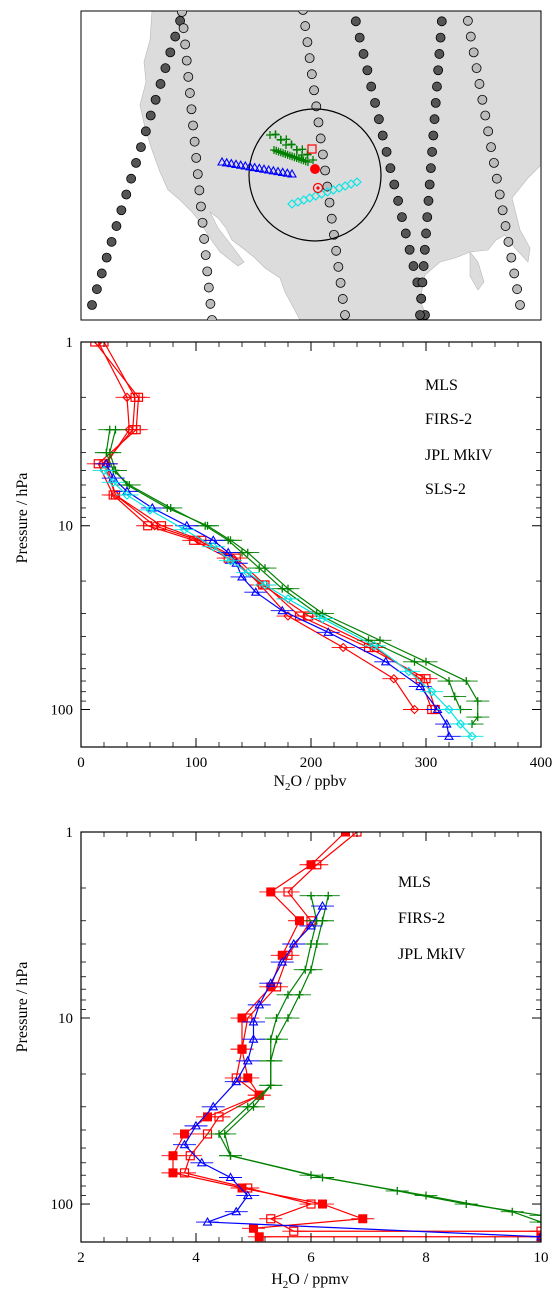 This screenshot has width=559, height=1295. Describe the element at coordinates (441, 385) in the screenshot. I see `legend-mls: MLS` at that location.